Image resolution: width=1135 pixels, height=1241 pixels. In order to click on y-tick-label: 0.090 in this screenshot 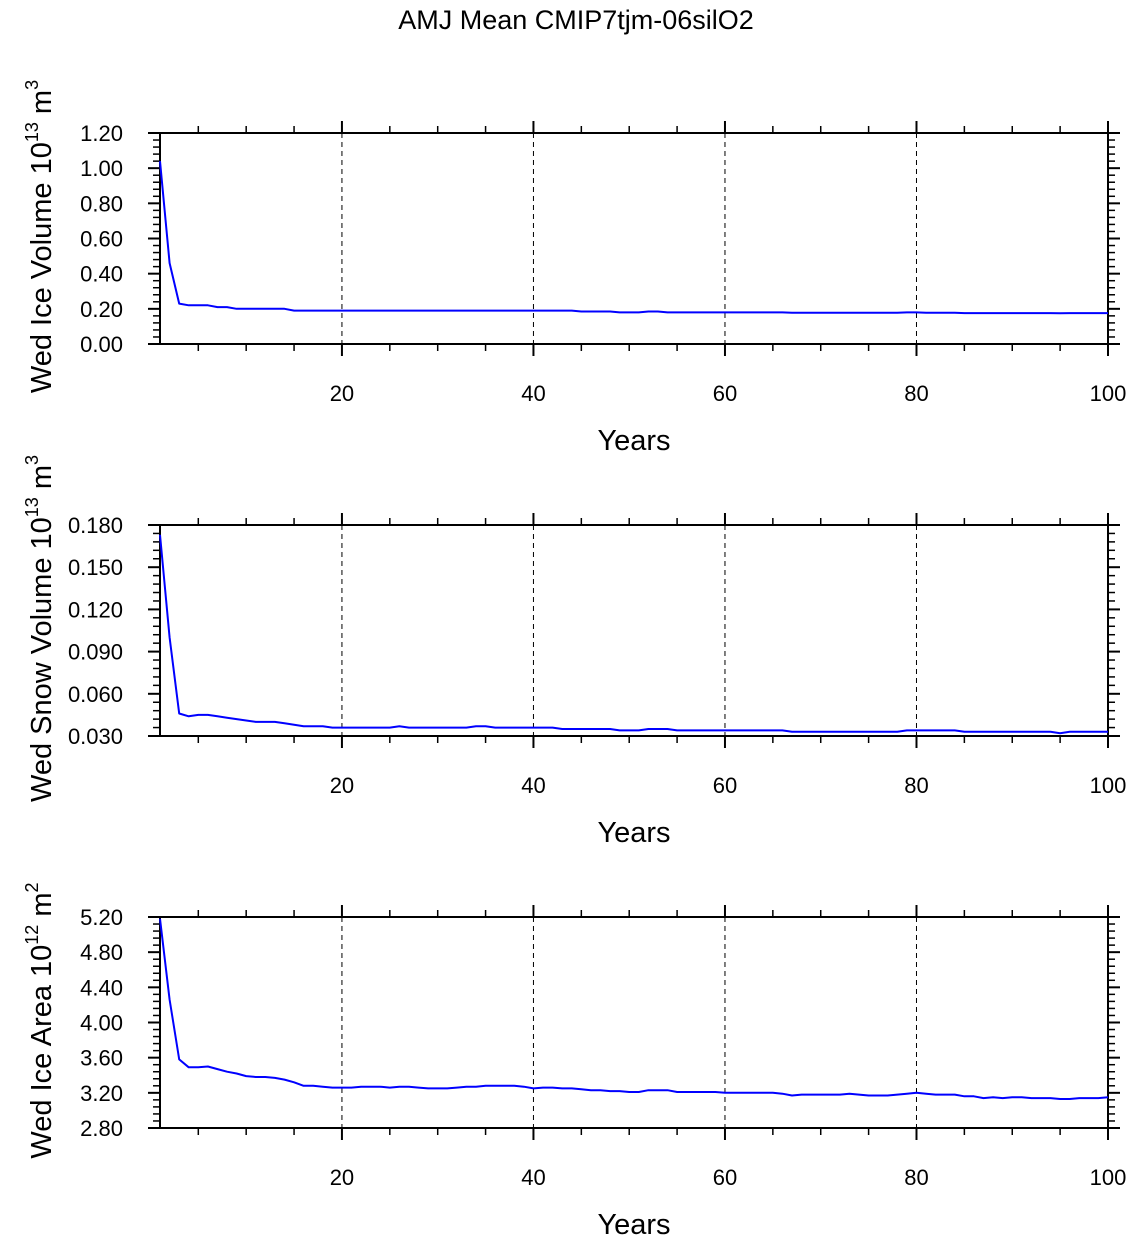, I will do `click(95, 652)`.